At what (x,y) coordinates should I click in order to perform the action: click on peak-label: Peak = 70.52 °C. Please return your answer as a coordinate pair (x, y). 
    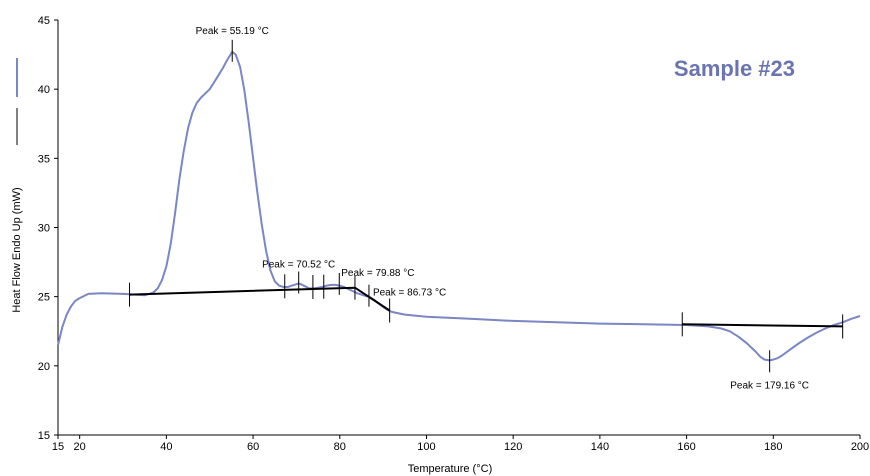
    Looking at the image, I should click on (298, 265).